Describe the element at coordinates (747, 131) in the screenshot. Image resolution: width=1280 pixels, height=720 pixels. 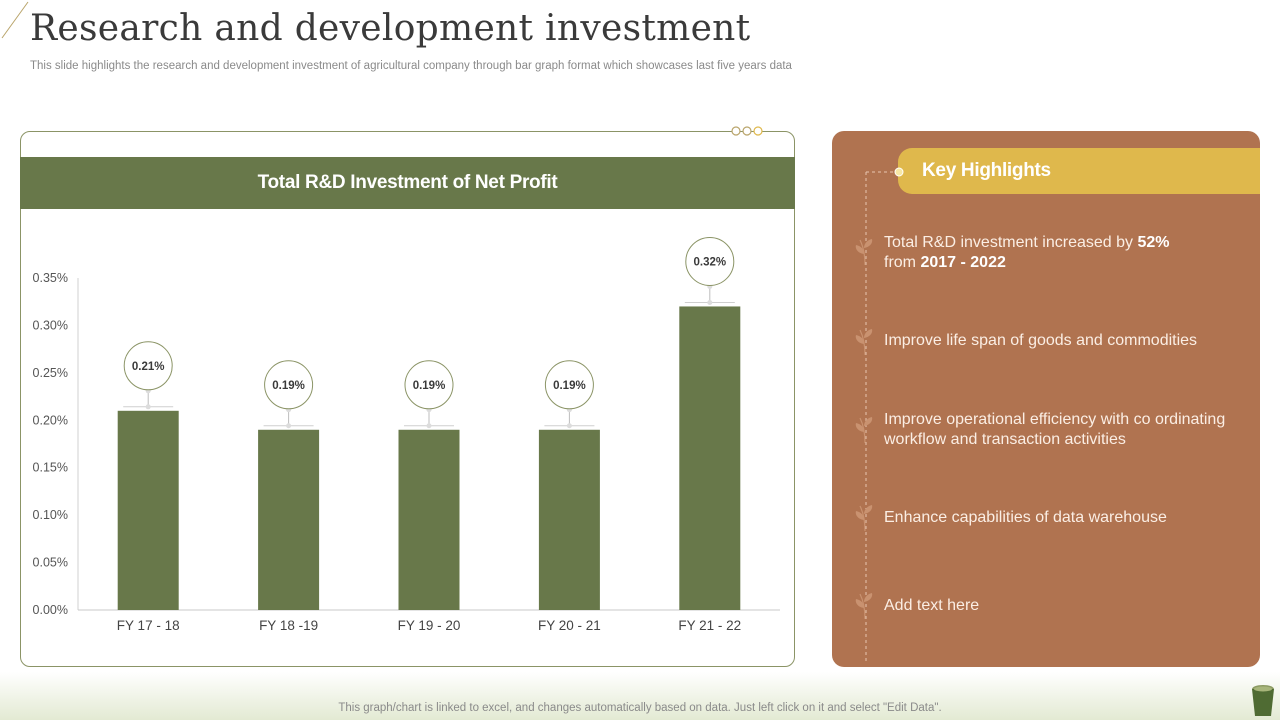
I see `card-dots-decoration` at that location.